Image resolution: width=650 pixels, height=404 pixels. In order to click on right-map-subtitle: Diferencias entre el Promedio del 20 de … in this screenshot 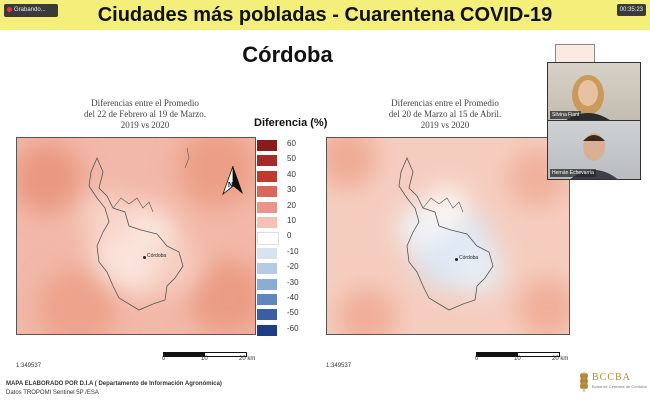, I will do `click(445, 114)`.